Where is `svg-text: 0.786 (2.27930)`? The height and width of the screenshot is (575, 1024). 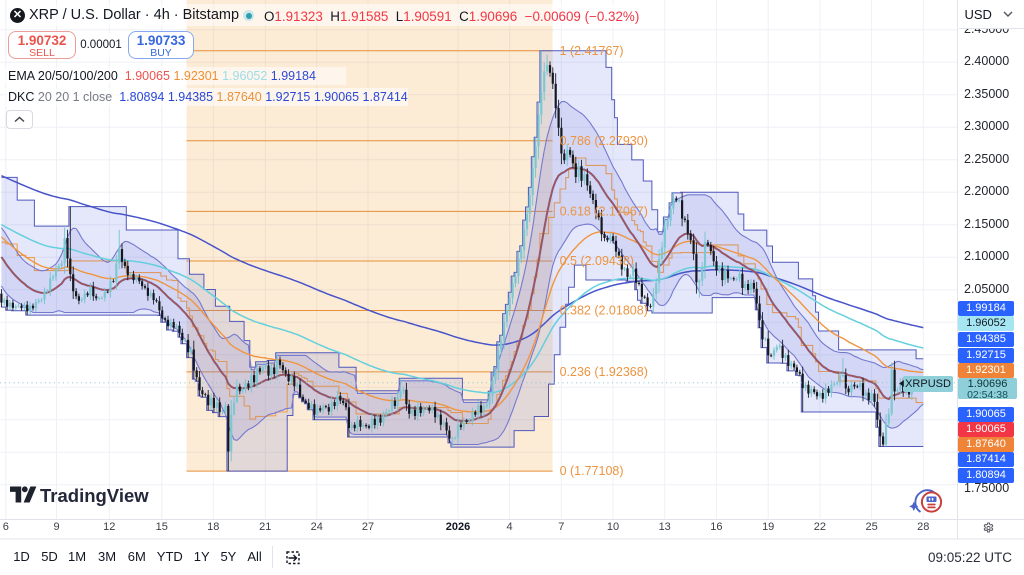
svg-text: 0.786 (2.27930) is located at coordinates (604, 141).